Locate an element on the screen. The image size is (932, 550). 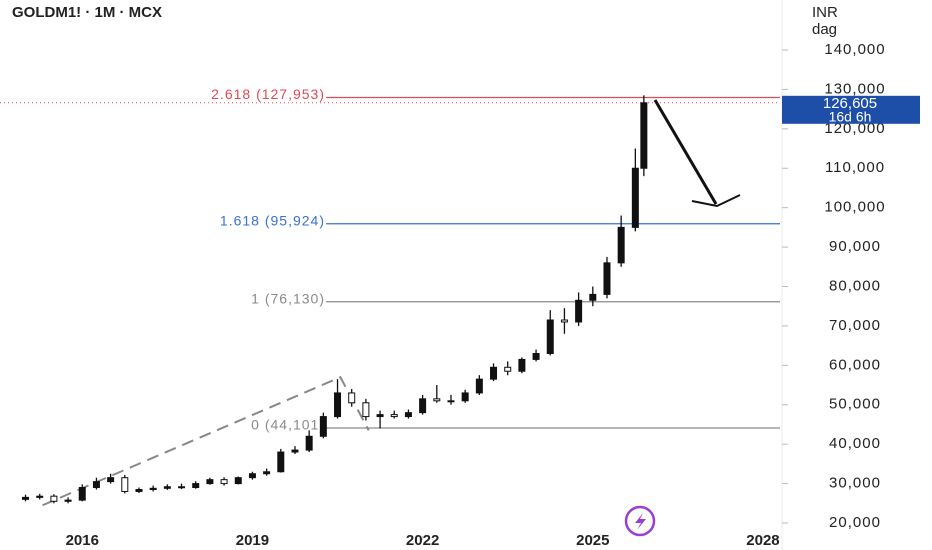
x-tick-label: 2019 is located at coordinates (252, 540).